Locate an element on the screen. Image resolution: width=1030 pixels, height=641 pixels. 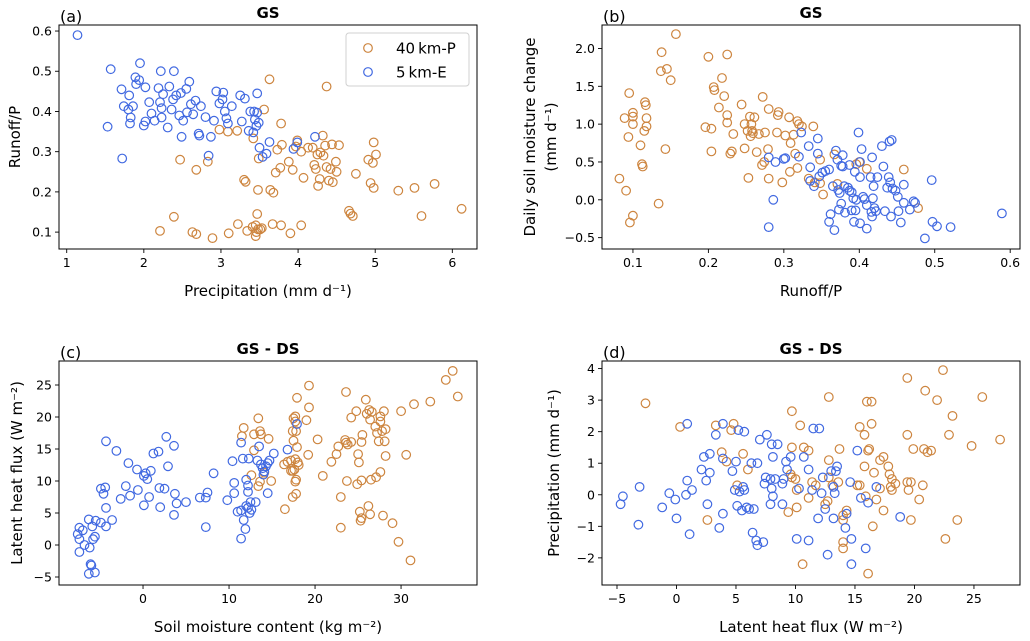
y-tick-label: 25 is located at coordinates (44, 385).